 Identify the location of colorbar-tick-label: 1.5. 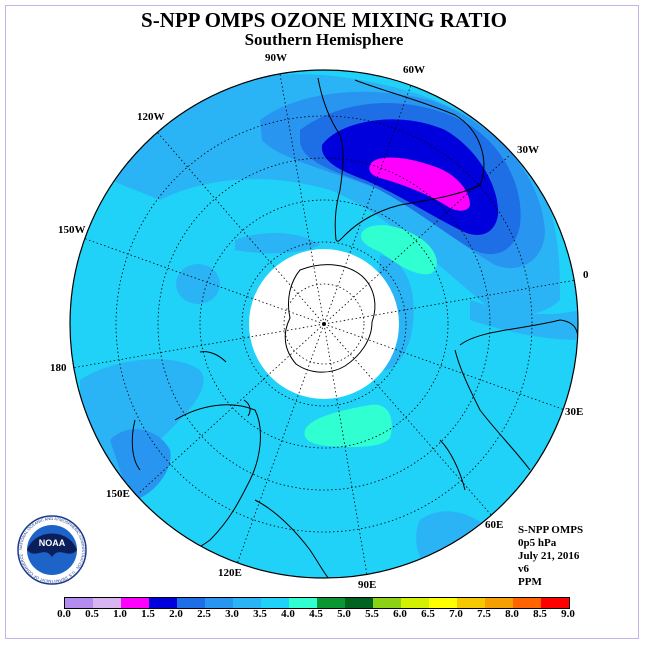
(148, 614).